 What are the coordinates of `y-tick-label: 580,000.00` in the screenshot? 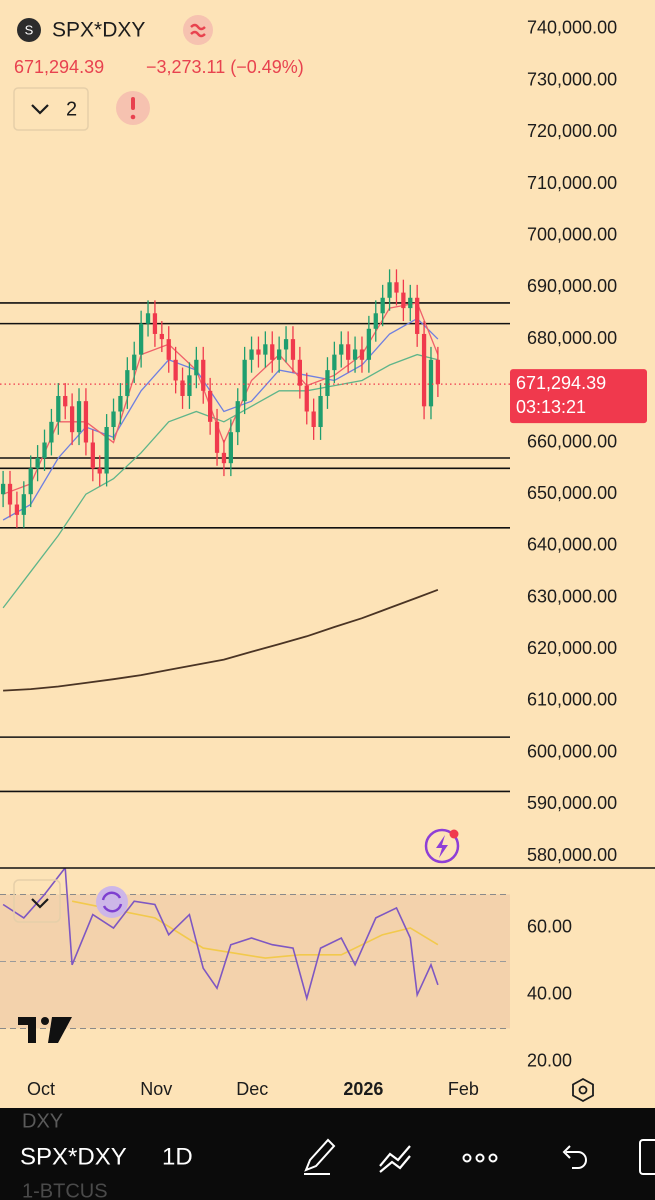 It's located at (572, 855).